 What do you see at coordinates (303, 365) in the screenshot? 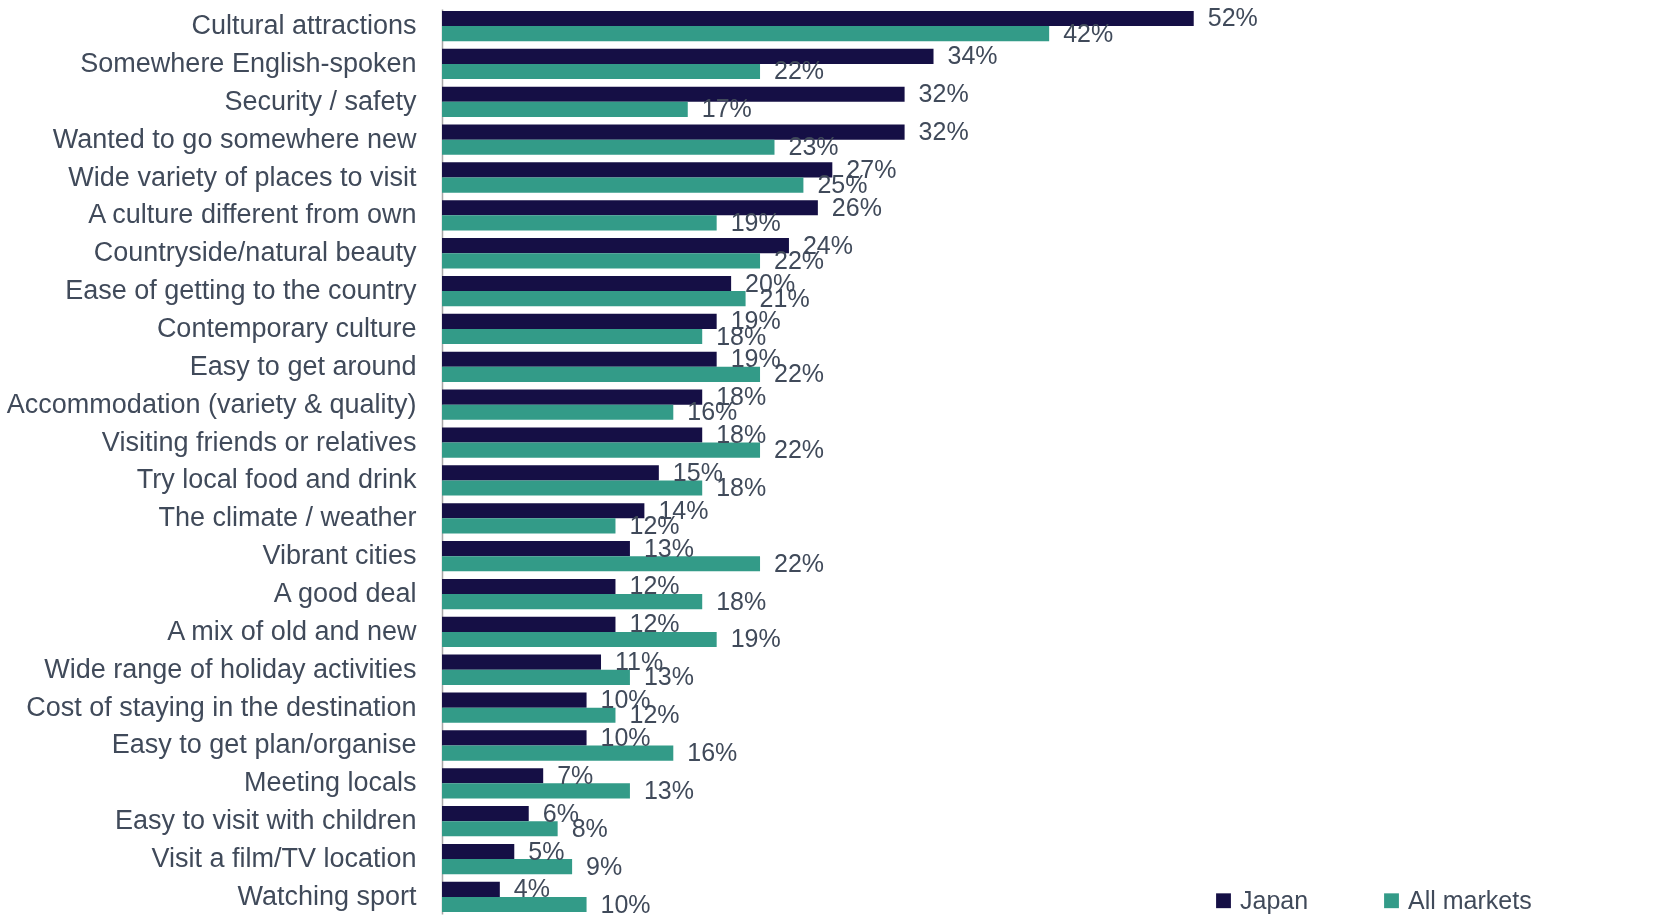
I see `y-tick-label: Easy to get around` at bounding box center [303, 365].